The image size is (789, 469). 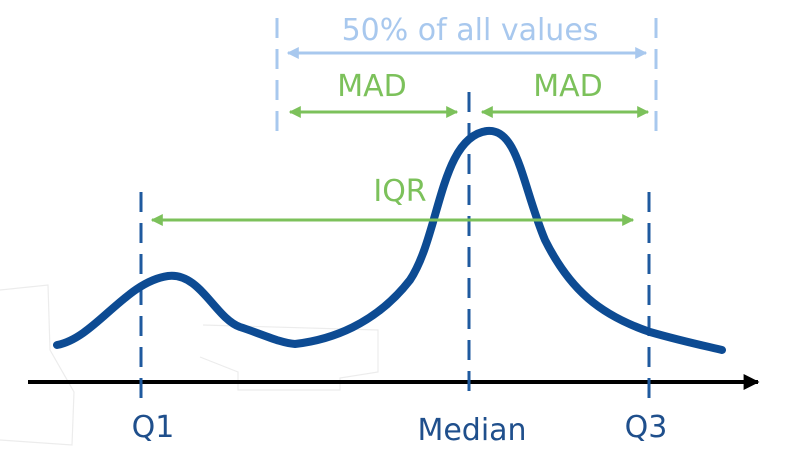 What do you see at coordinates (153, 427) in the screenshot?
I see `q1-label: Q1` at bounding box center [153, 427].